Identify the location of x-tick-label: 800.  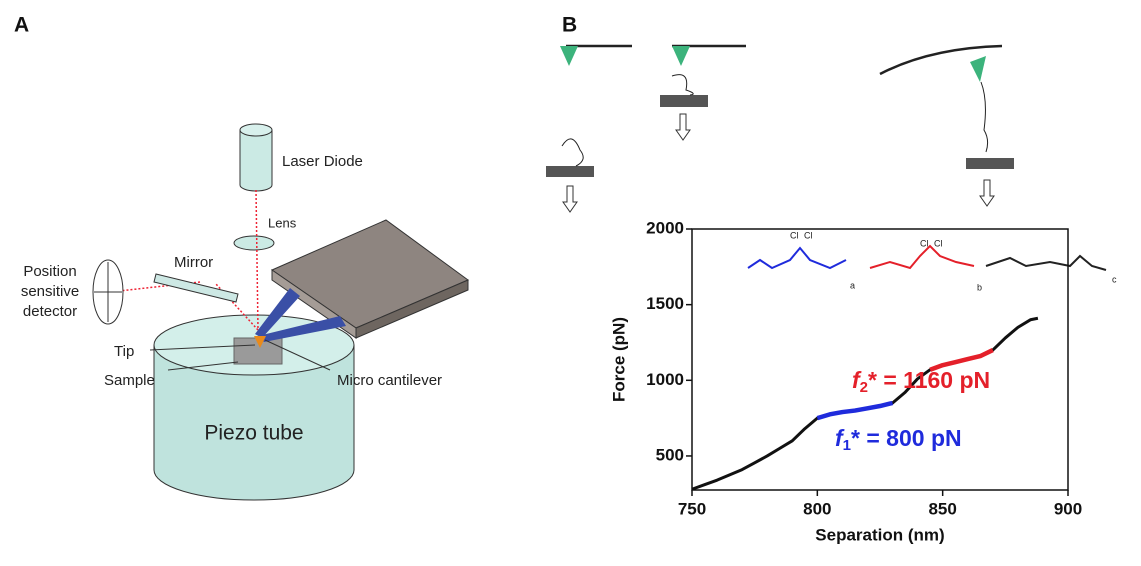
(817, 508).